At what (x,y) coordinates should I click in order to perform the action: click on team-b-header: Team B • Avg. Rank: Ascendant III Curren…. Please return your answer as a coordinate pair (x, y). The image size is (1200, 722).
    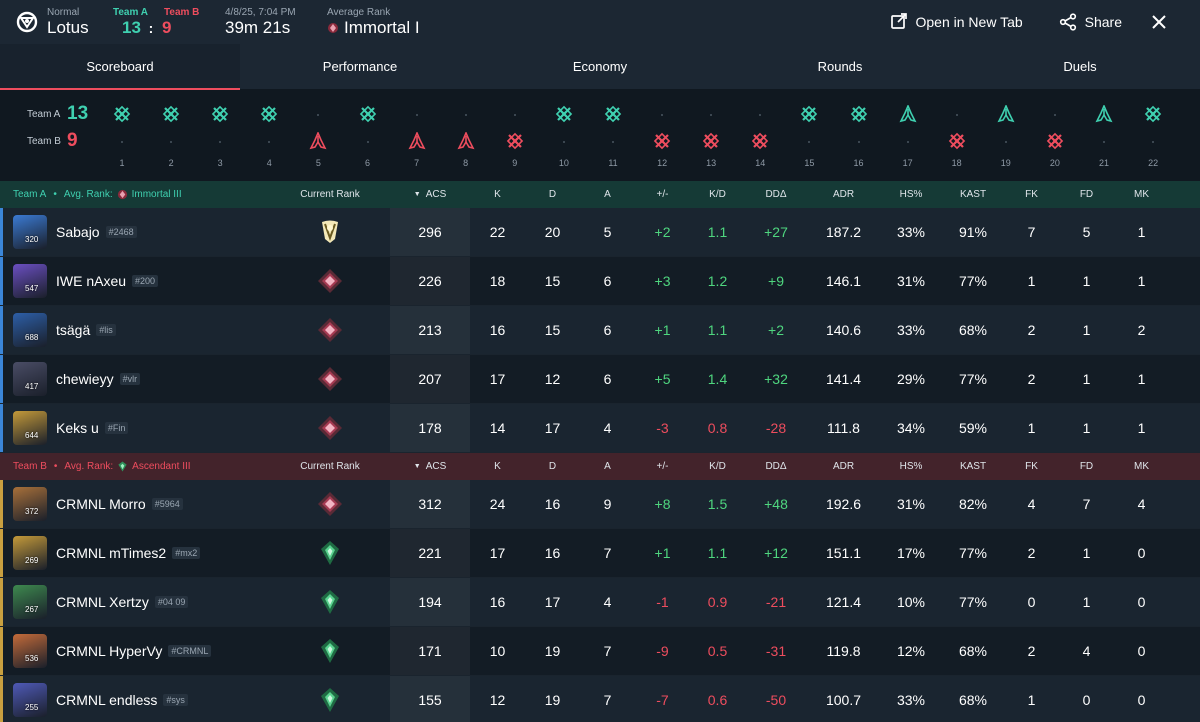
    Looking at the image, I should click on (600, 466).